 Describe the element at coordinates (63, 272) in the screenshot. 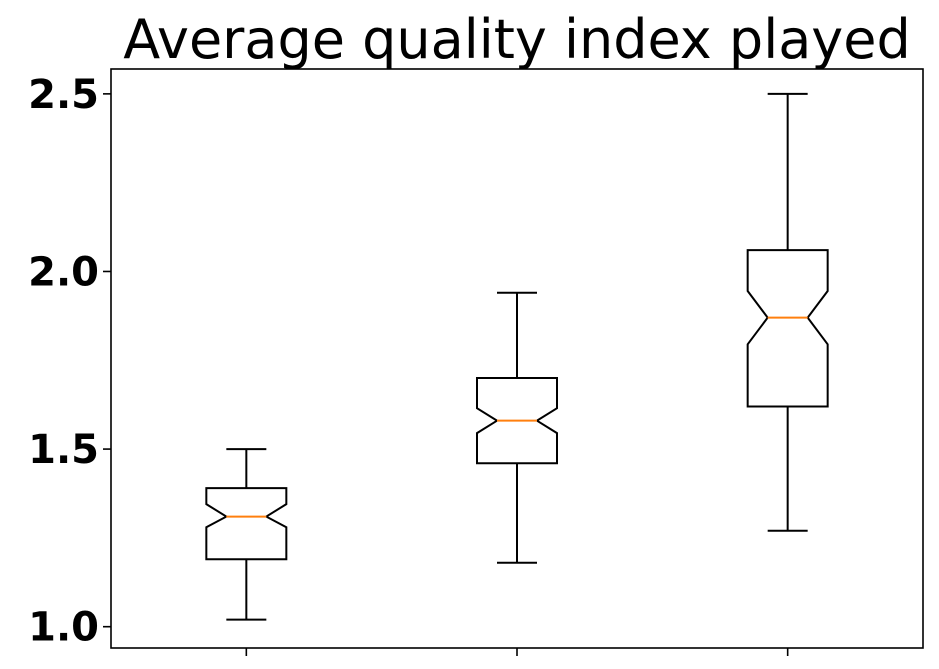

I see `y-tick-label: 2.0` at that location.